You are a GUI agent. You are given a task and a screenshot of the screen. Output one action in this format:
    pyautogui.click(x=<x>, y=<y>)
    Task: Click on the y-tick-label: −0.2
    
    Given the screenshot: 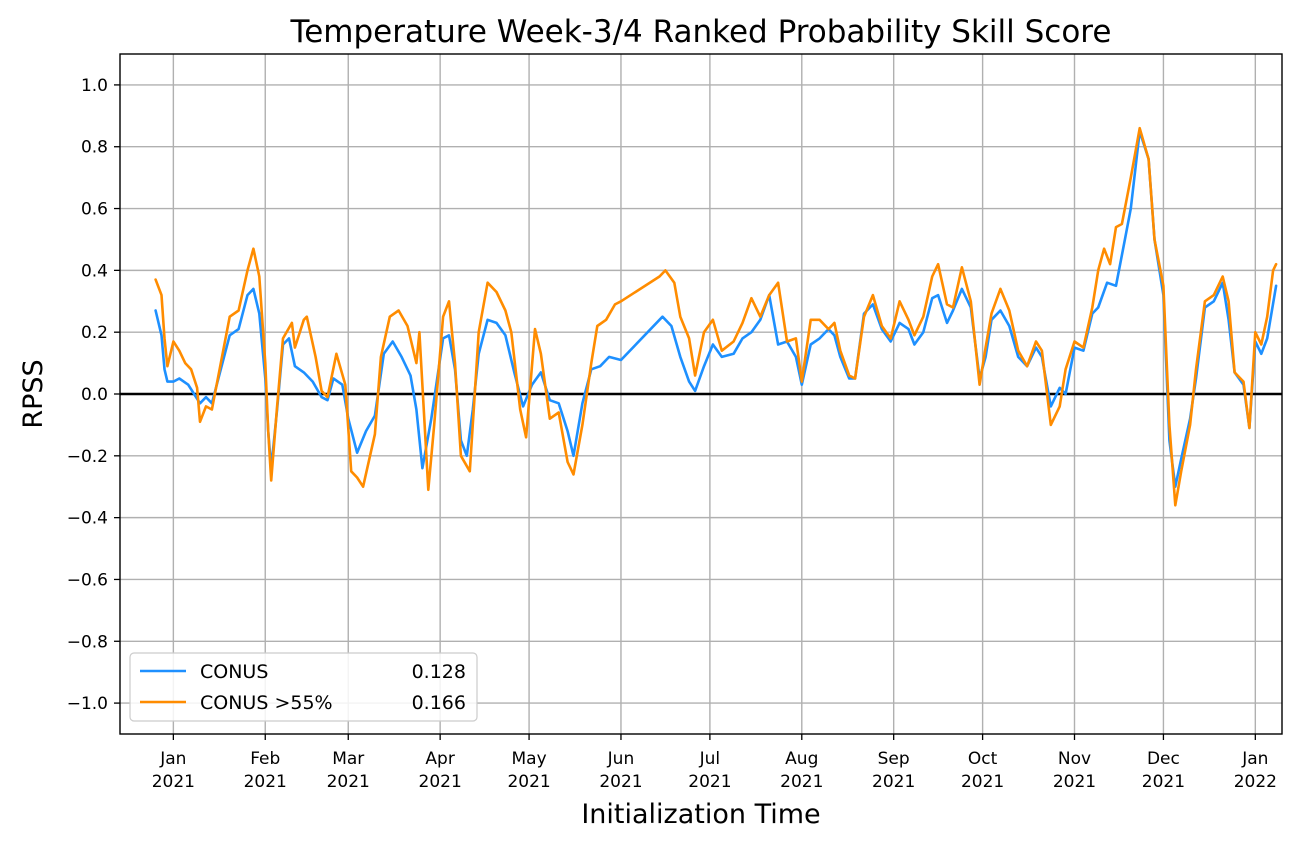 What is the action you would take?
    pyautogui.click(x=87, y=457)
    